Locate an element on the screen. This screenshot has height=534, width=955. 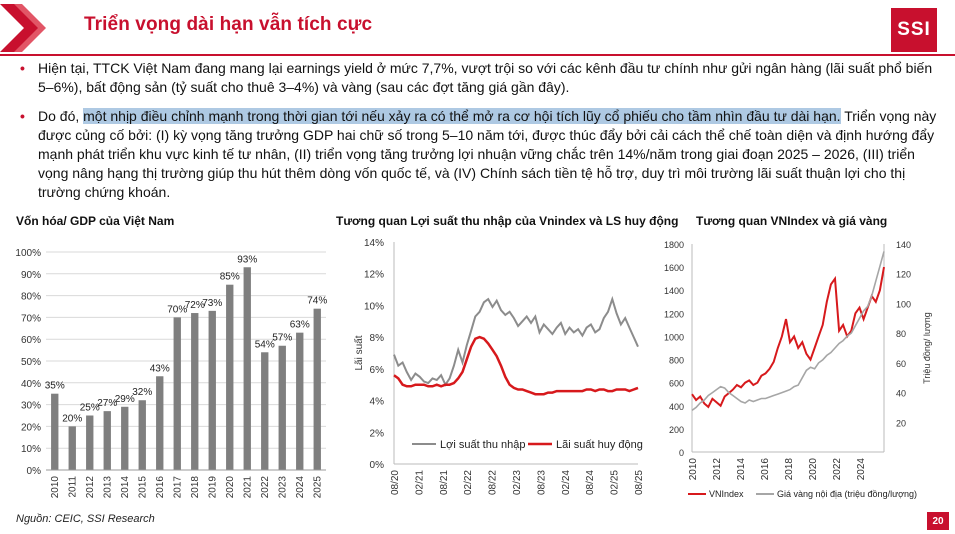
y2-tick-label: 60 is located at coordinates (901, 364).